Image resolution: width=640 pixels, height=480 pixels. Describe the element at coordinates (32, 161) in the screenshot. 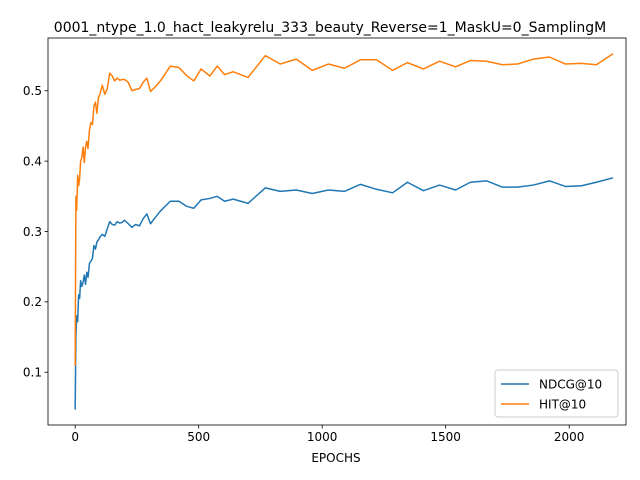

I see `y-tick-label: 0.4` at that location.